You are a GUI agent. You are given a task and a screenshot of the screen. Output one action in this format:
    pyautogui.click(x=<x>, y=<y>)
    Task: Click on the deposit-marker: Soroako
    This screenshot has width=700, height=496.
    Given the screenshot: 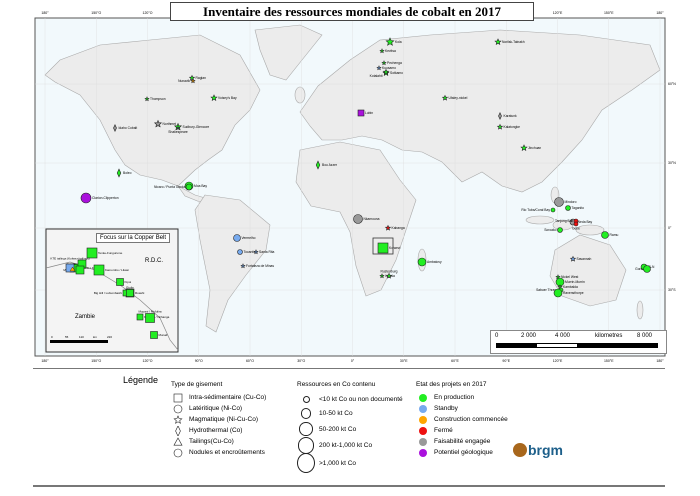 What is the action you would take?
    pyautogui.click(x=553, y=230)
    